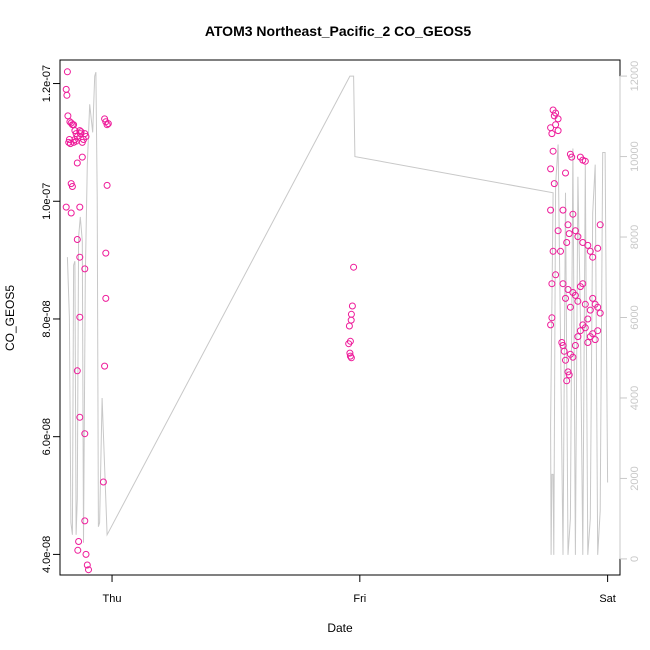 The width and height of the screenshot is (650, 650). I want to click on y-axis-tick-label: 1.2e-07, so click(47, 83).